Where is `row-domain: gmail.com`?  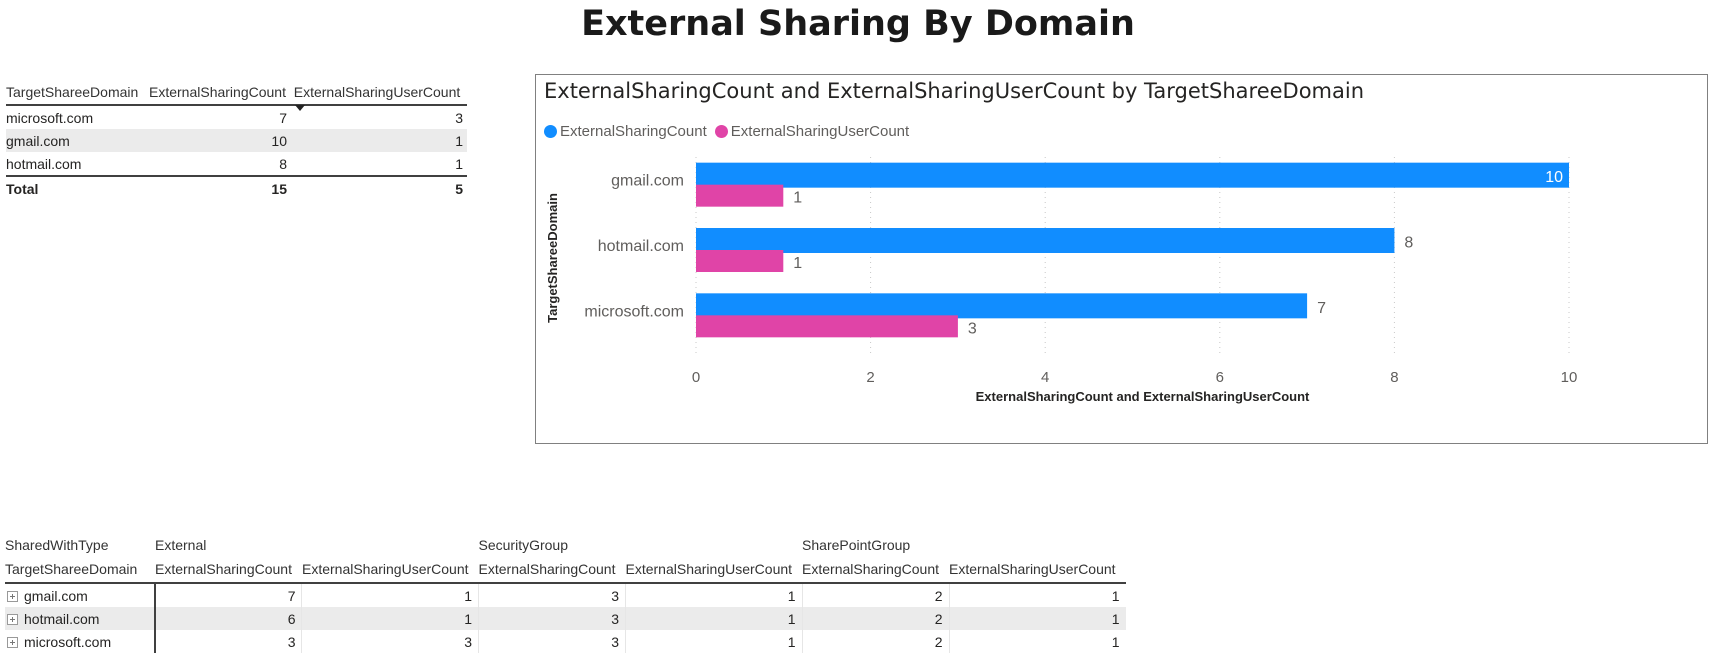
row-domain: gmail.com is located at coordinates (77, 140).